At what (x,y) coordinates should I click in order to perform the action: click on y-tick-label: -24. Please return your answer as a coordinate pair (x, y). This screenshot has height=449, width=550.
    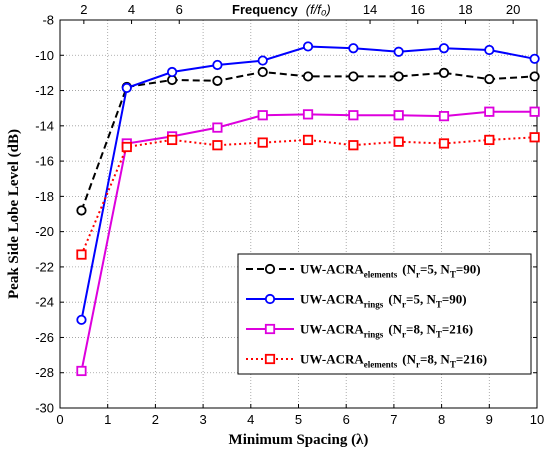
    Looking at the image, I should click on (44, 302).